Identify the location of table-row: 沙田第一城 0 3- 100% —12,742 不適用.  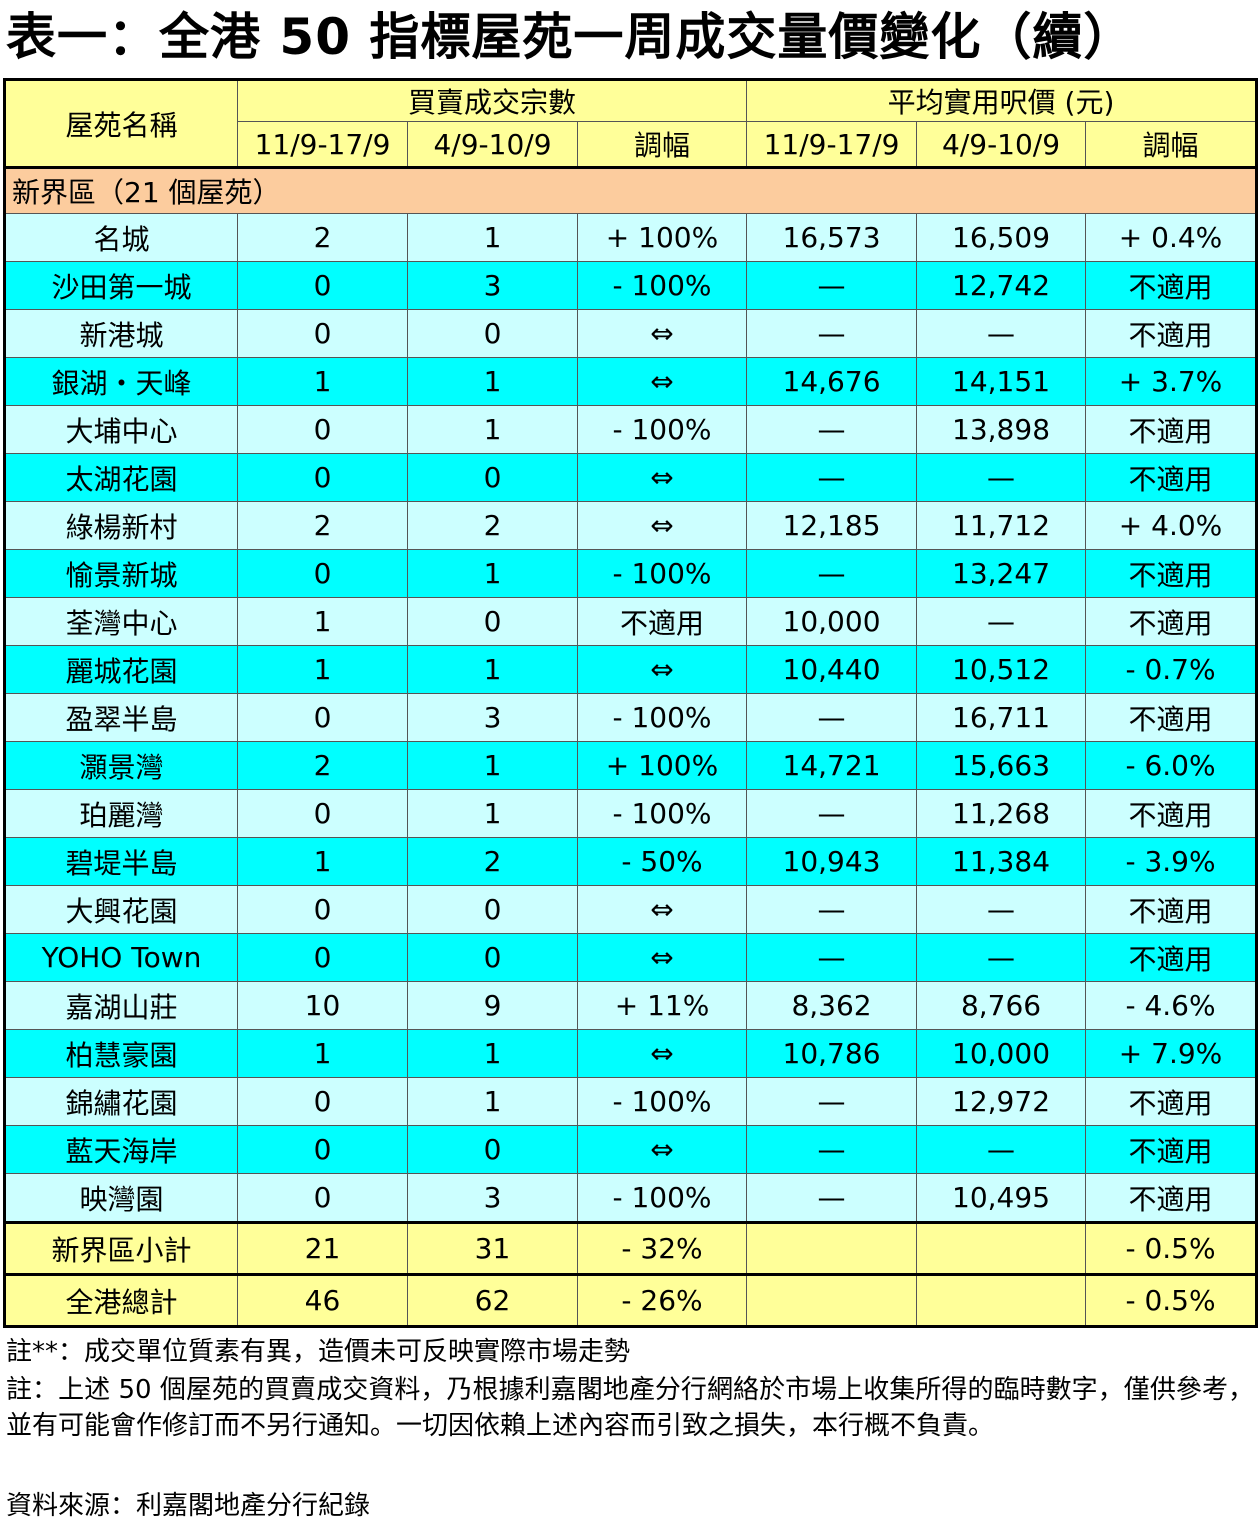
(631, 285).